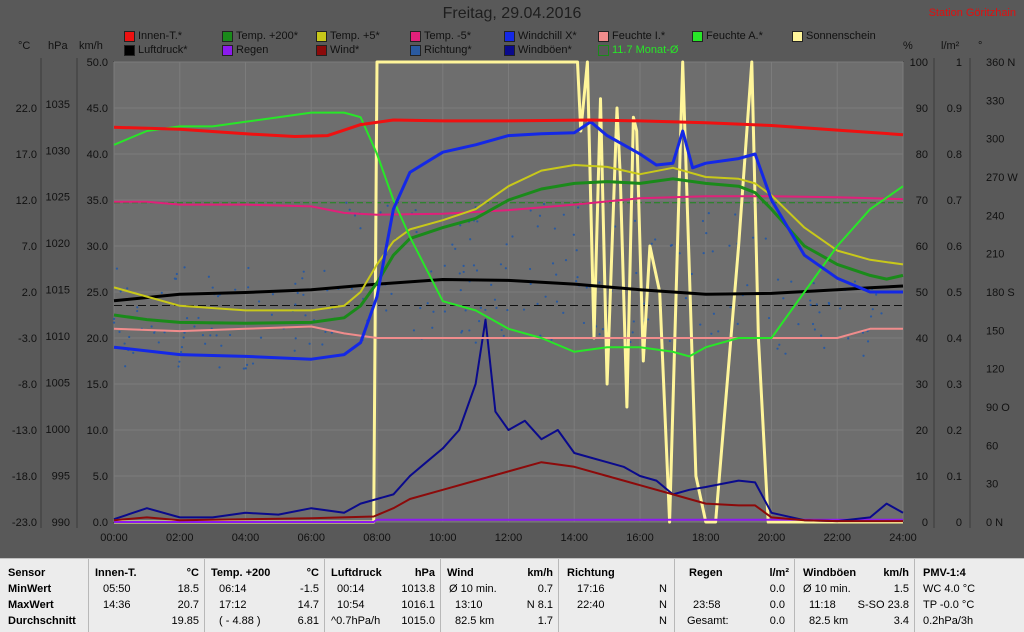 The width and height of the screenshot is (1024, 632). What do you see at coordinates (545, 621) in the screenshot?
I see `stats-value: 1.7` at bounding box center [545, 621].